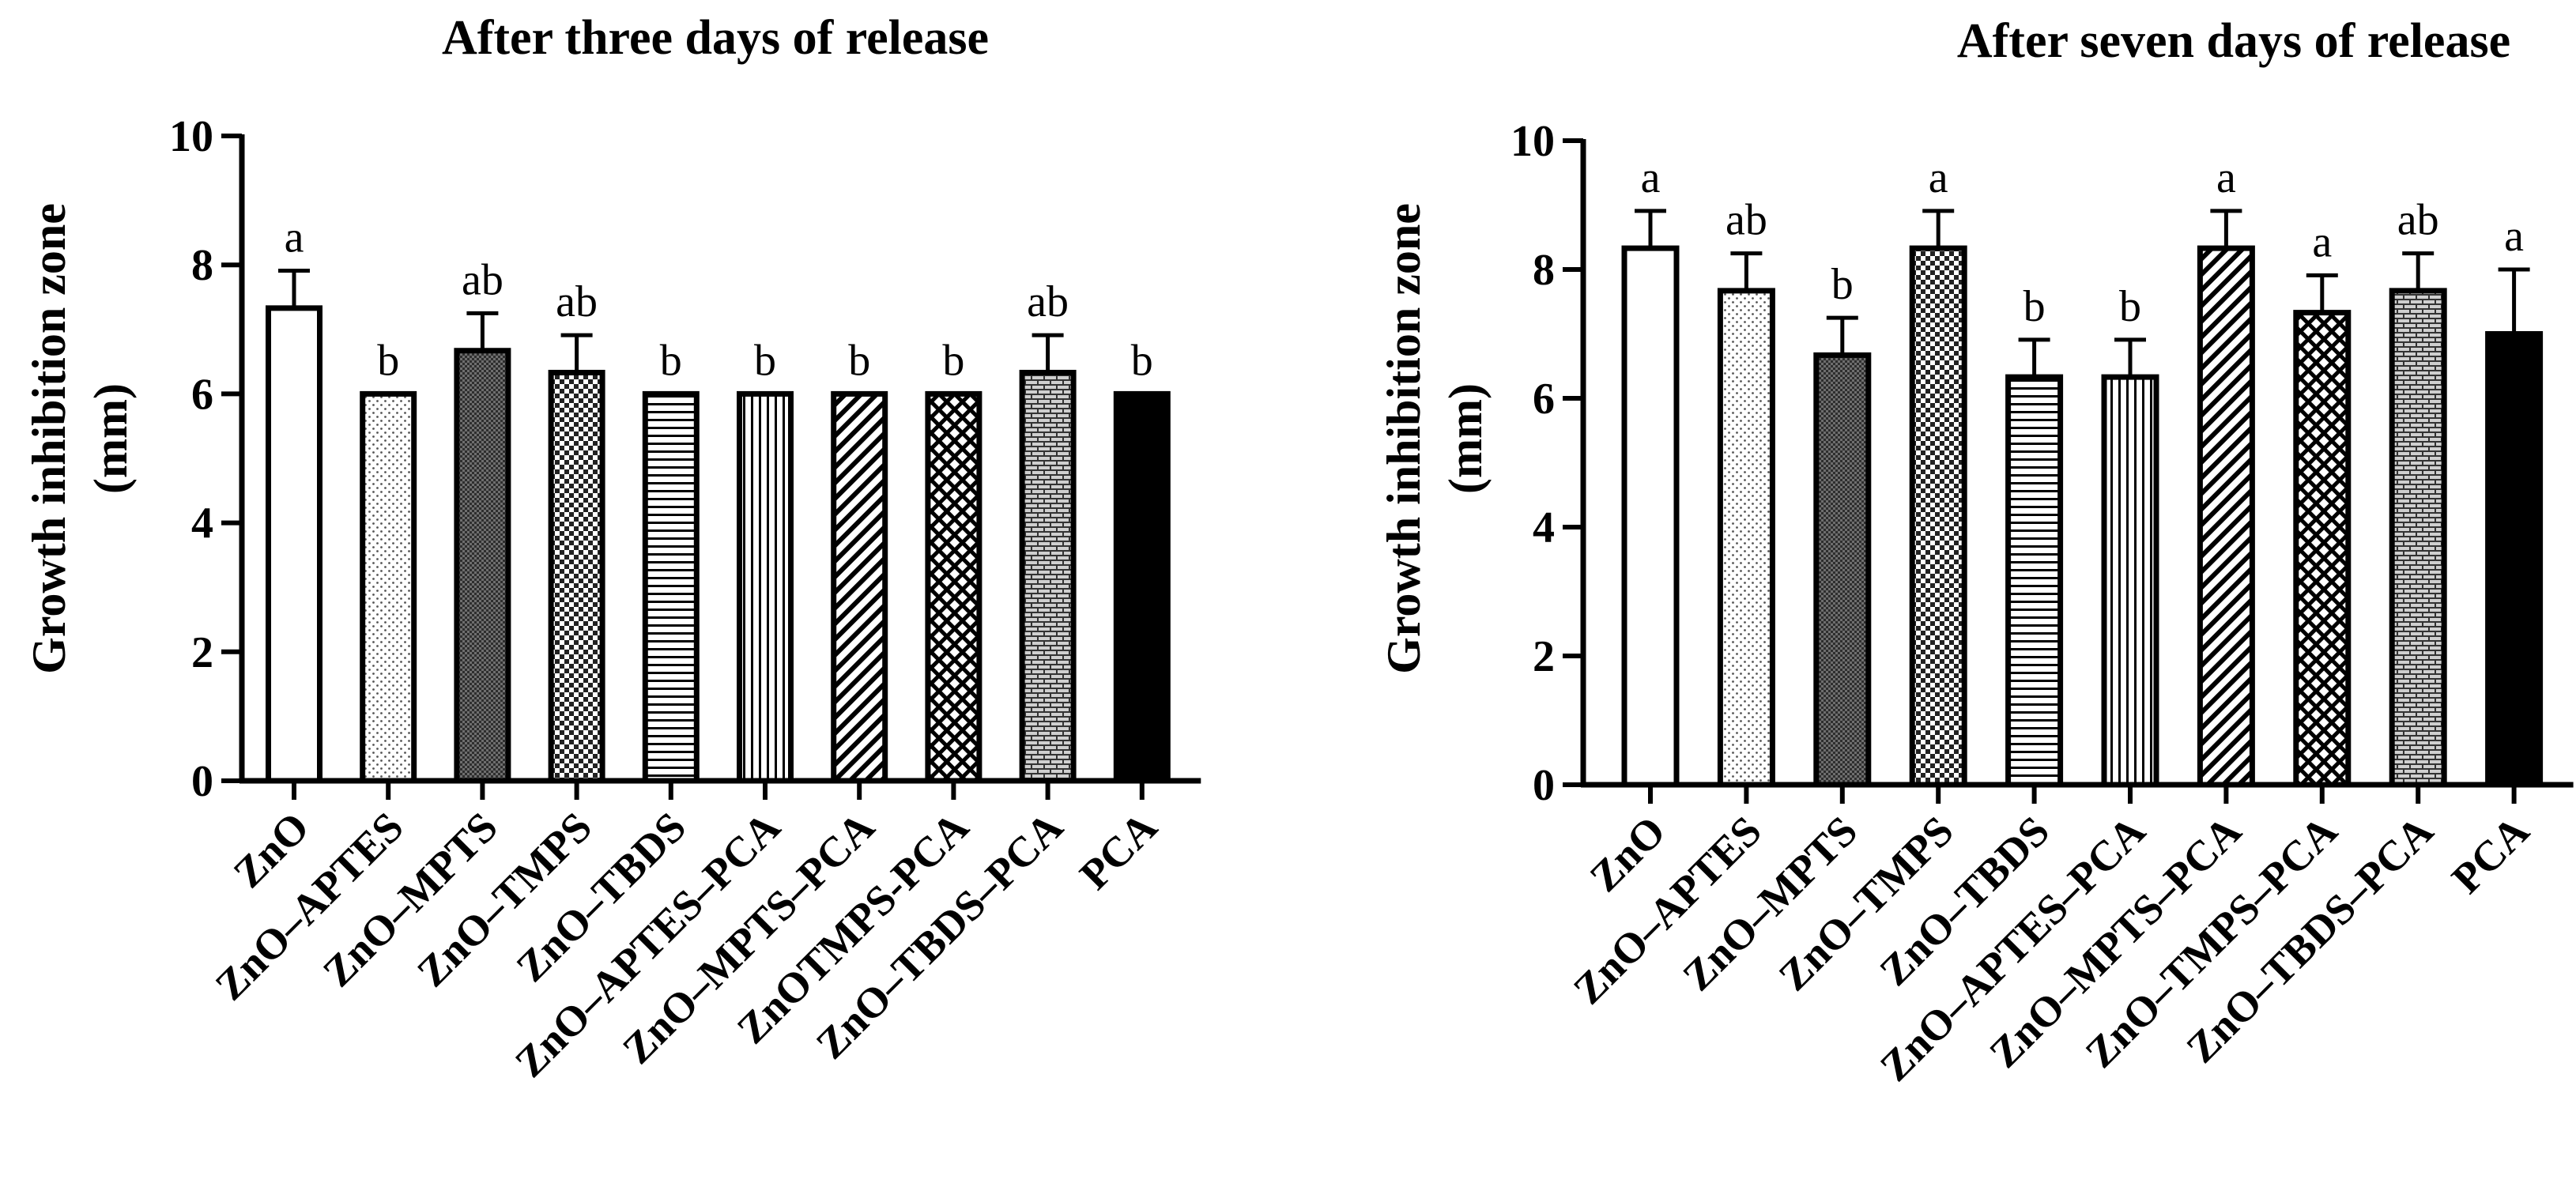 The width and height of the screenshot is (2576, 1187). I want to click on chart-title: After seven days of release, so click(2233, 41).